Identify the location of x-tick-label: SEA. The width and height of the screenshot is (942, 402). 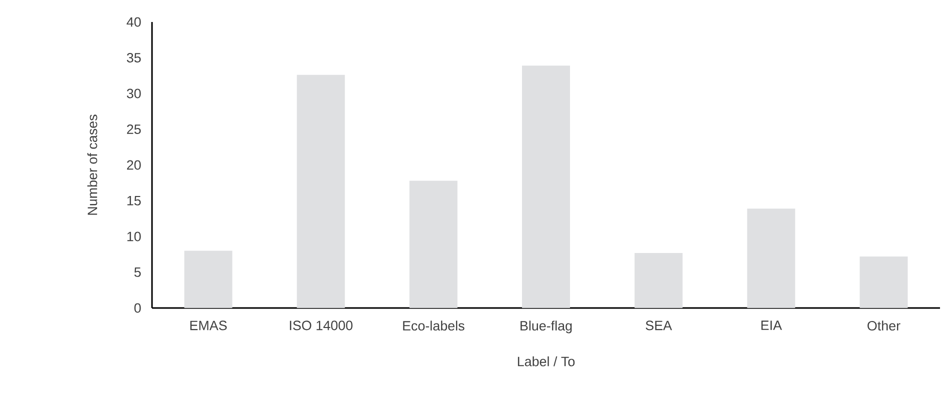
(659, 325).